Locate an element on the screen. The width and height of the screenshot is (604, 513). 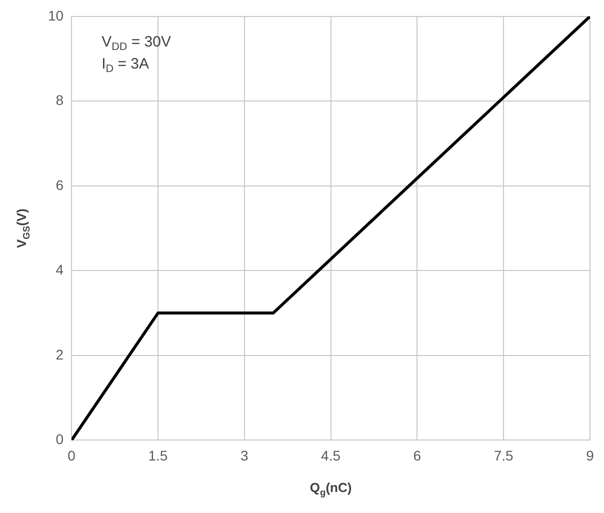
x-tick-label: 0 is located at coordinates (72, 455).